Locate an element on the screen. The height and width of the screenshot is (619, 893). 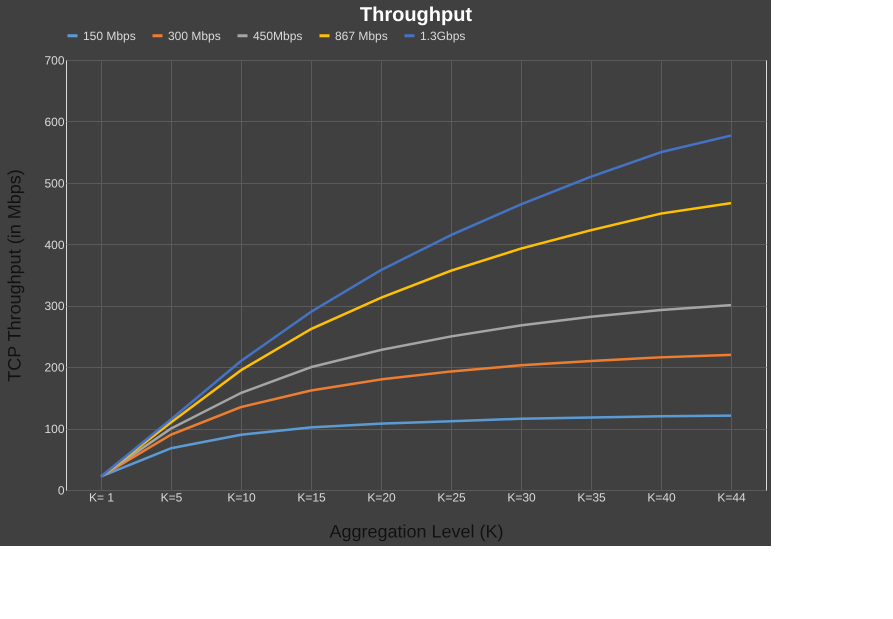
y-tick-label: 600 is located at coordinates (54, 121).